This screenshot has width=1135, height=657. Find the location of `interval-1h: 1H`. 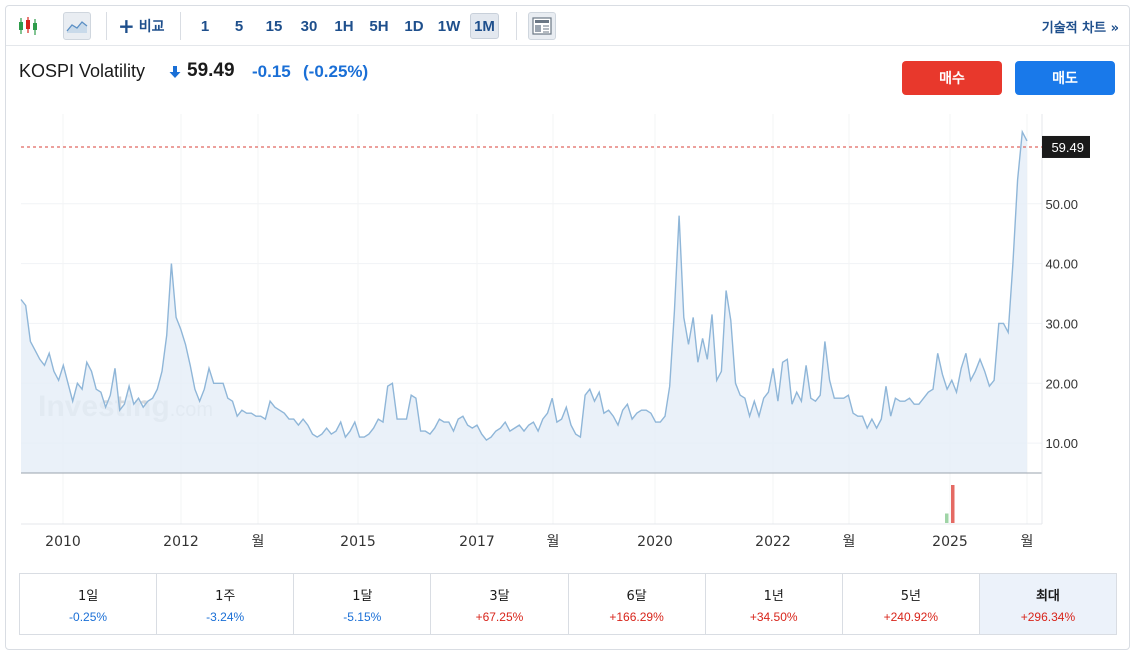

interval-1h: 1H is located at coordinates (344, 26).